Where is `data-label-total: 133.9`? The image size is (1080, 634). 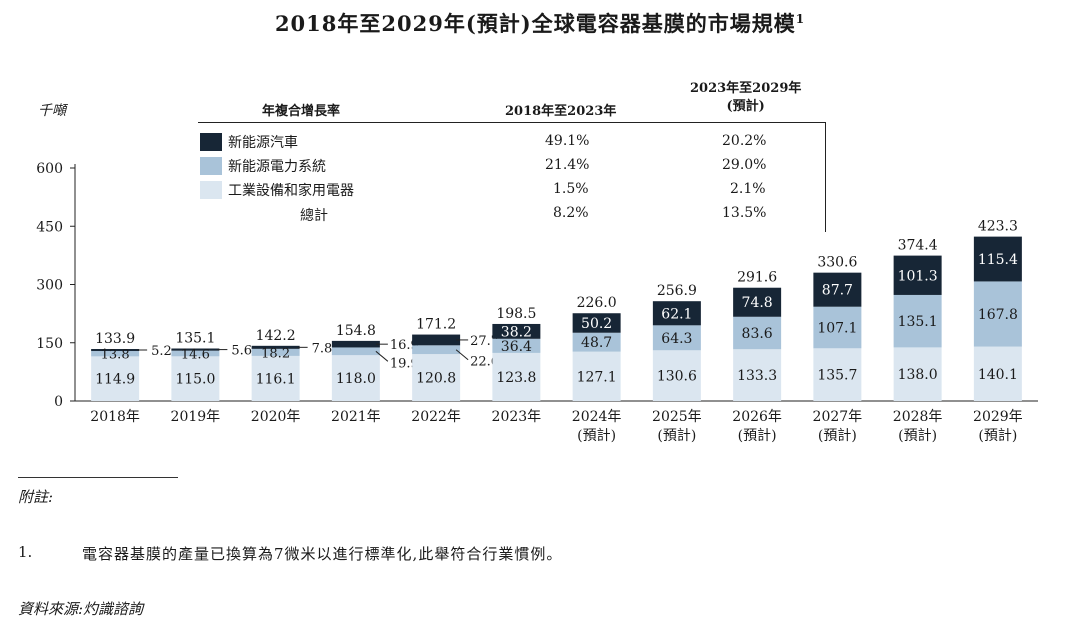 data-label-total: 133.9 is located at coordinates (115, 339).